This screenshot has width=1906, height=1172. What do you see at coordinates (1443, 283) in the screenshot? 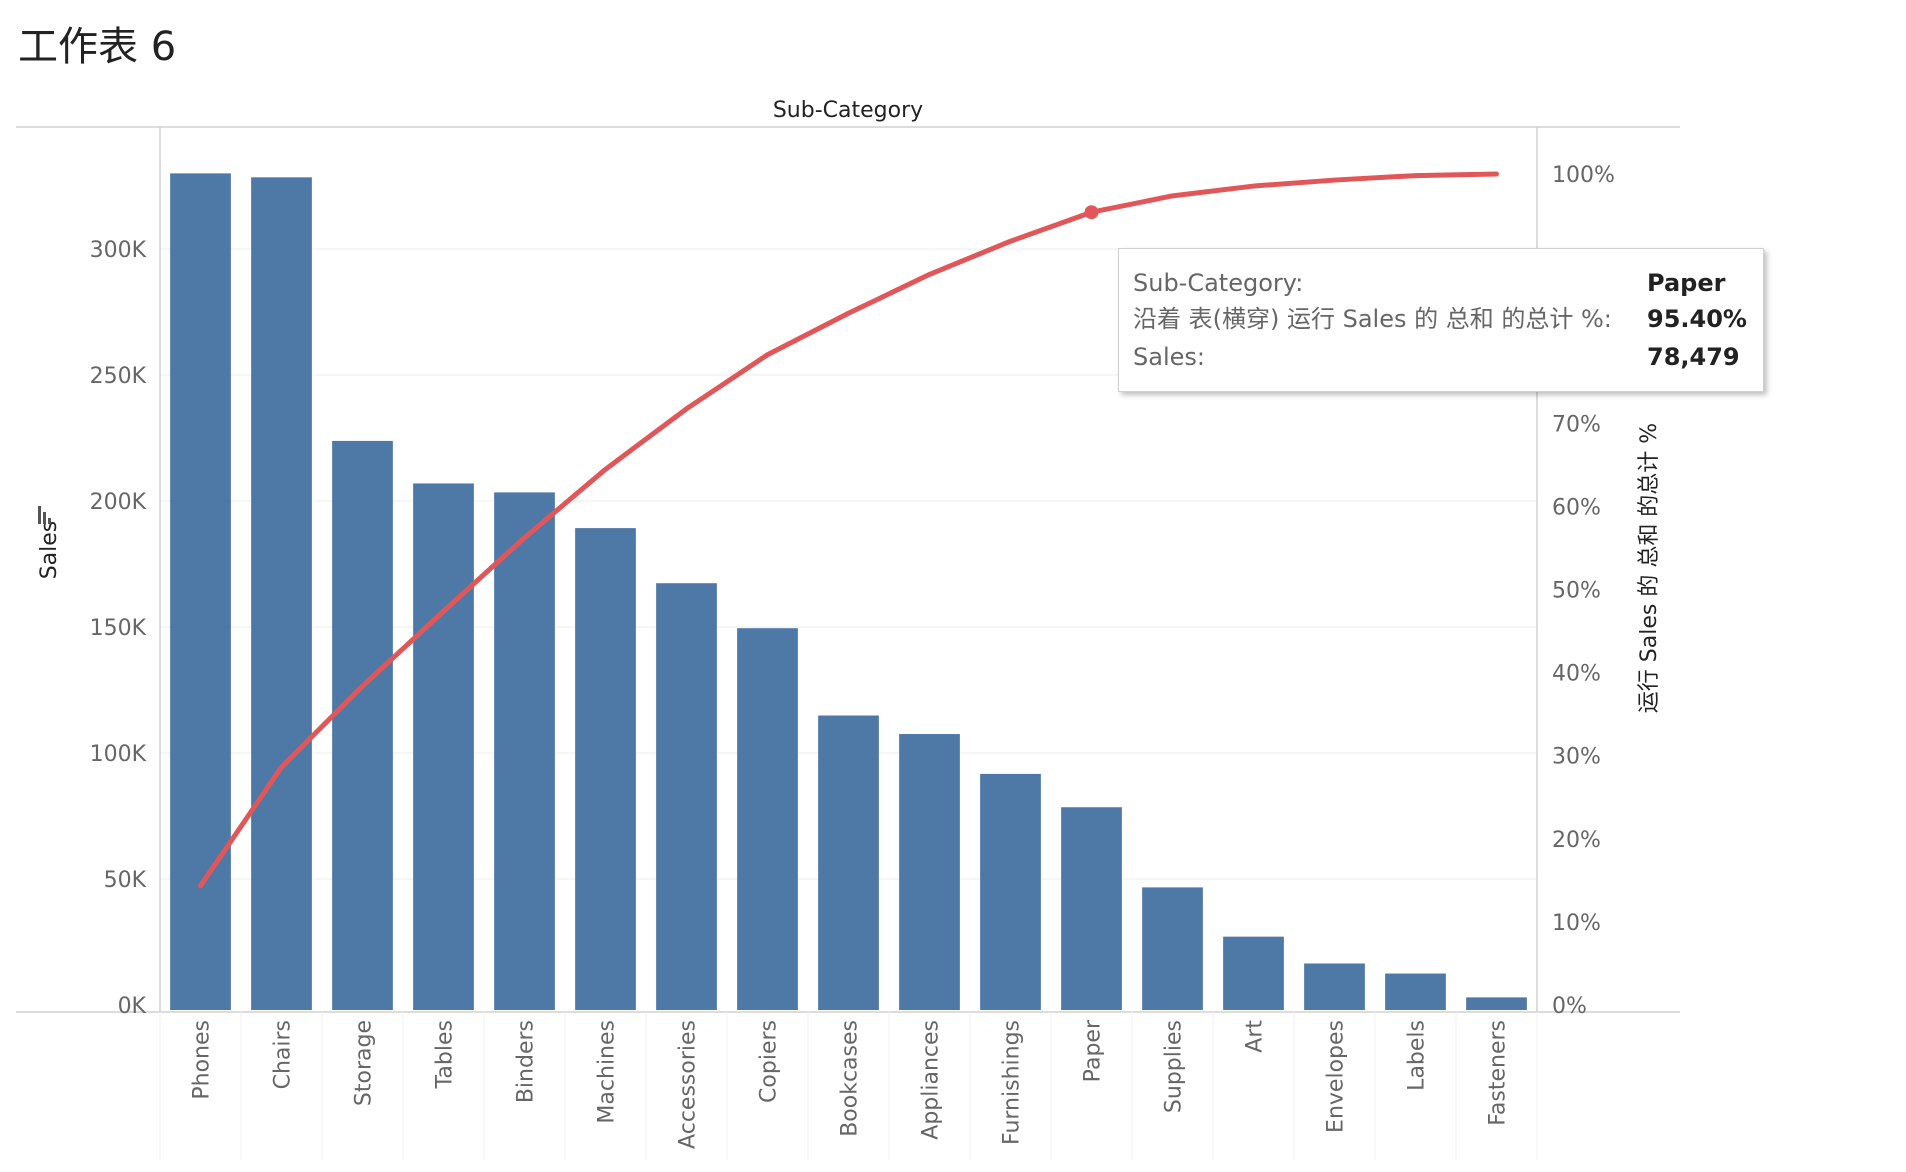
I see `tooltip-row-subcategory: Sub-Category: Paper` at bounding box center [1443, 283].